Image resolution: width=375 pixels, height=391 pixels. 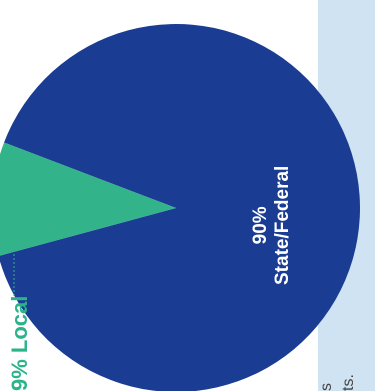 What do you see at coordinates (19, 343) in the screenshot?
I see `local-slice-label: 9% Local` at bounding box center [19, 343].